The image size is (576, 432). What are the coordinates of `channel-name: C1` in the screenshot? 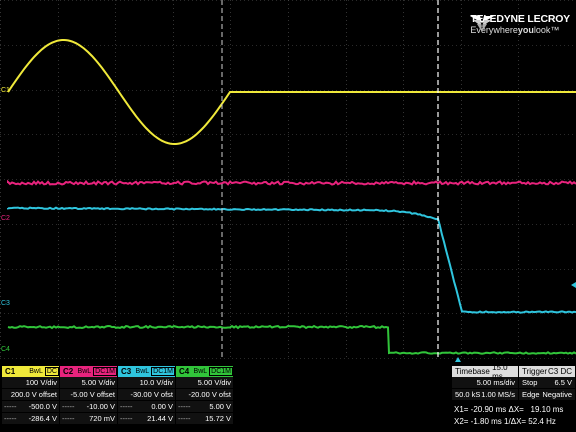 It's located at (14, 371).